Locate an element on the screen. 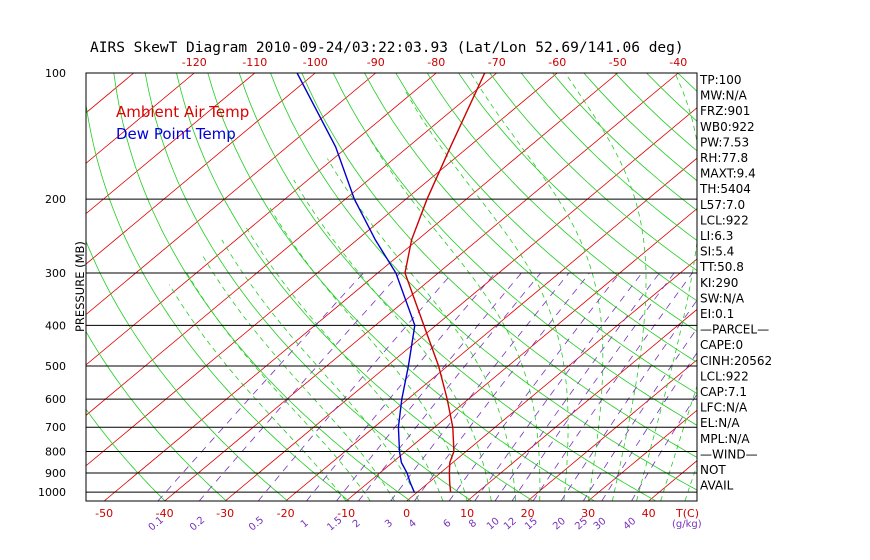 The width and height of the screenshot is (870, 560). index-label: PW:7.53 is located at coordinates (724, 142).